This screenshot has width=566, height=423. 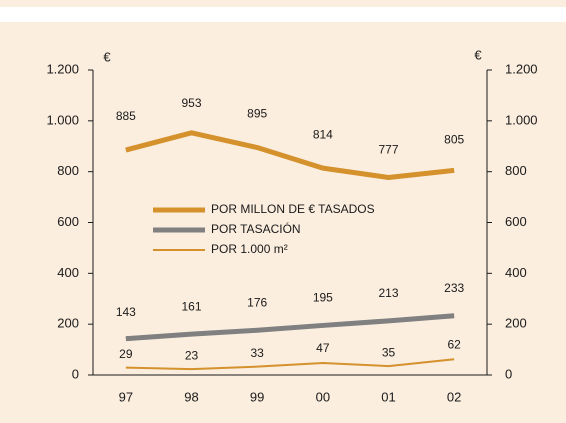 I want to click on data-label: 23, so click(x=192, y=355).